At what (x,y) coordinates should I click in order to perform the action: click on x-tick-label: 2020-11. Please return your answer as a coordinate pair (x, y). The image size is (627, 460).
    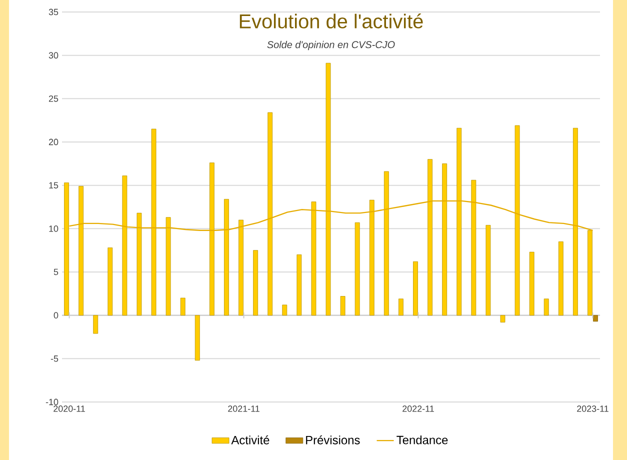
    Looking at the image, I should click on (69, 409).